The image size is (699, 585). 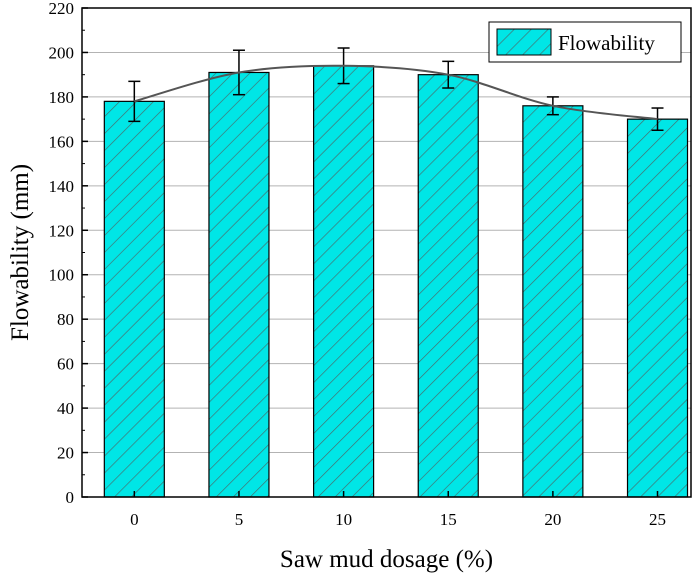 I want to click on legend-swatch, so click(x=524, y=42).